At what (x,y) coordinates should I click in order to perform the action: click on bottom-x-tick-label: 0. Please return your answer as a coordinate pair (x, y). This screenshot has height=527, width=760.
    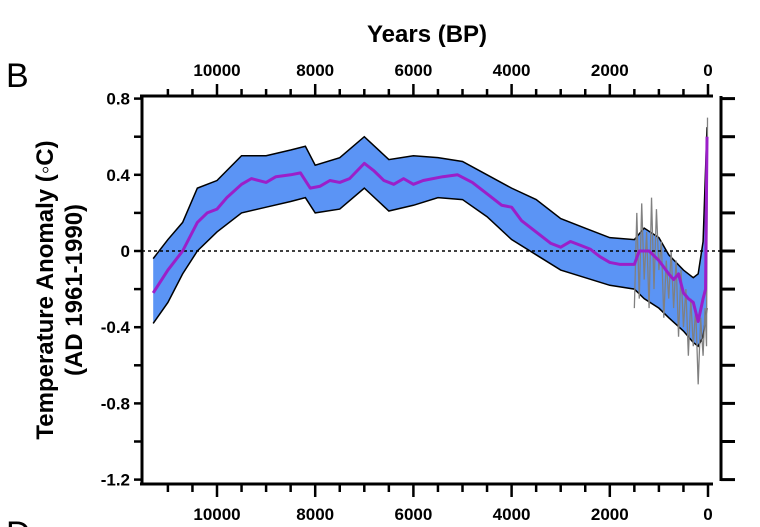
    Looking at the image, I should click on (707, 514).